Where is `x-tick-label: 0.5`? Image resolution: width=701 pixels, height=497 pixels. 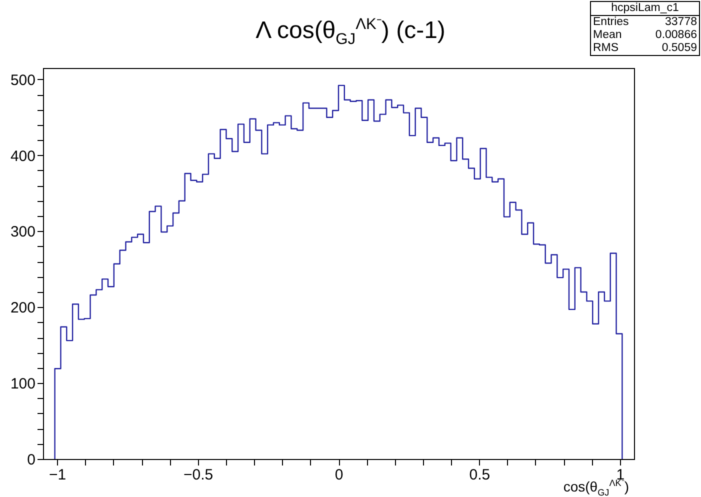 x-tick-label: 0.5 is located at coordinates (479, 475).